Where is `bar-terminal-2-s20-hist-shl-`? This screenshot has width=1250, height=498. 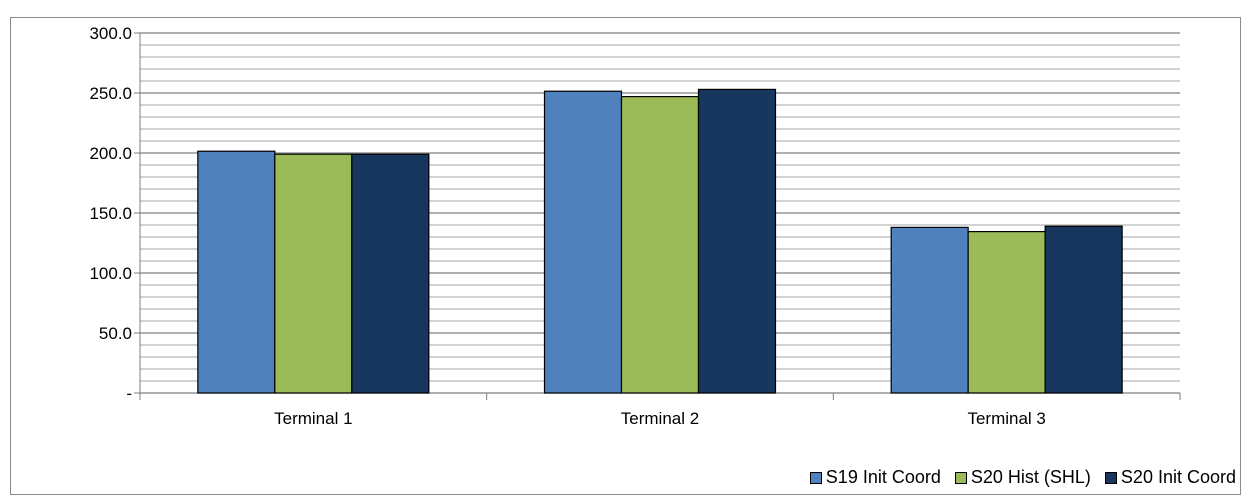 bar-terminal-2-s20-hist-shl- is located at coordinates (660, 244).